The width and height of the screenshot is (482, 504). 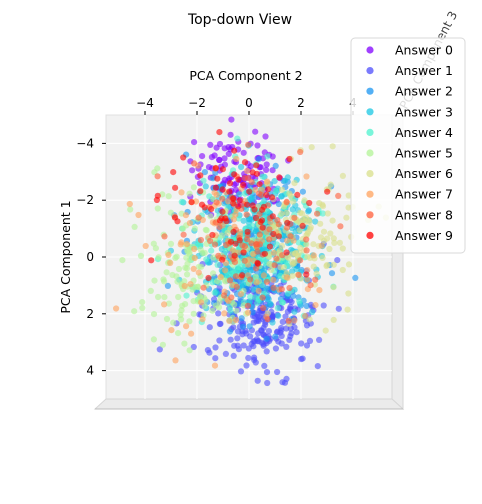 What do you see at coordinates (424, 173) in the screenshot?
I see `legend-label-6: Answer 6` at bounding box center [424, 173].